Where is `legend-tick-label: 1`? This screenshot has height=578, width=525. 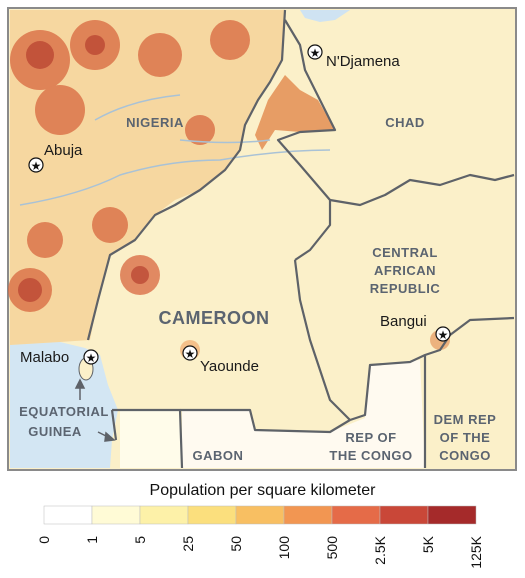 legend-tick-label: 1 is located at coordinates (92, 540).